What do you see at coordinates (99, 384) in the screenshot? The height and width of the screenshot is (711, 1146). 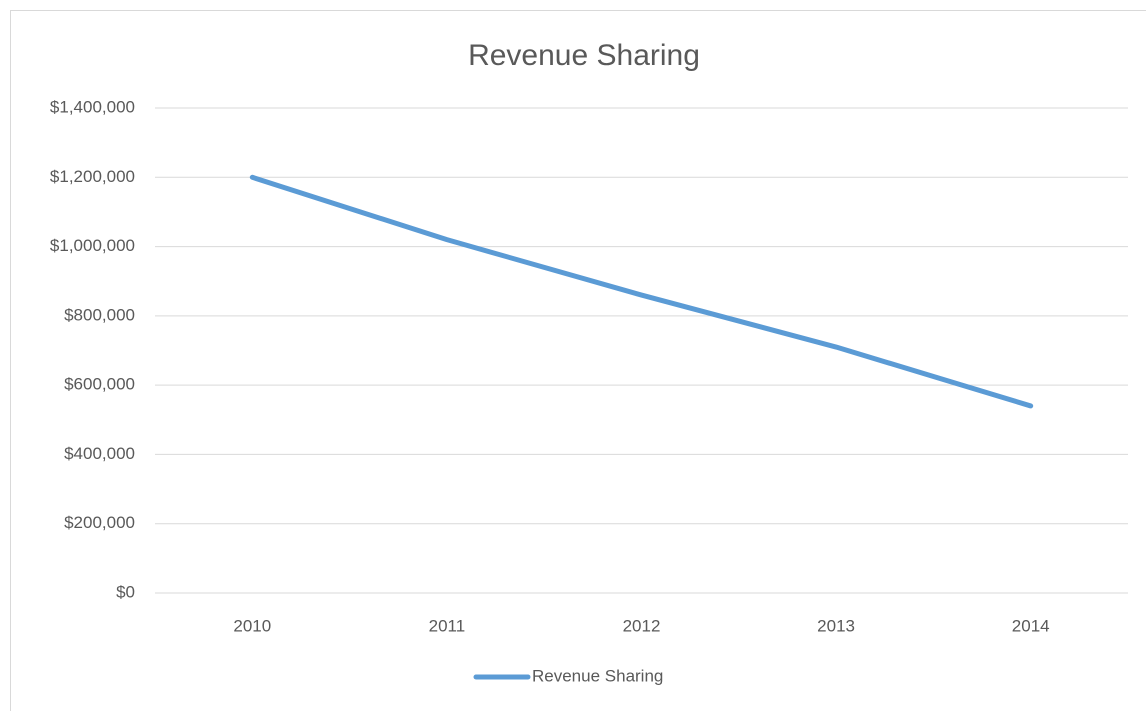 I see `y-tick-label: $600,000` at bounding box center [99, 384].